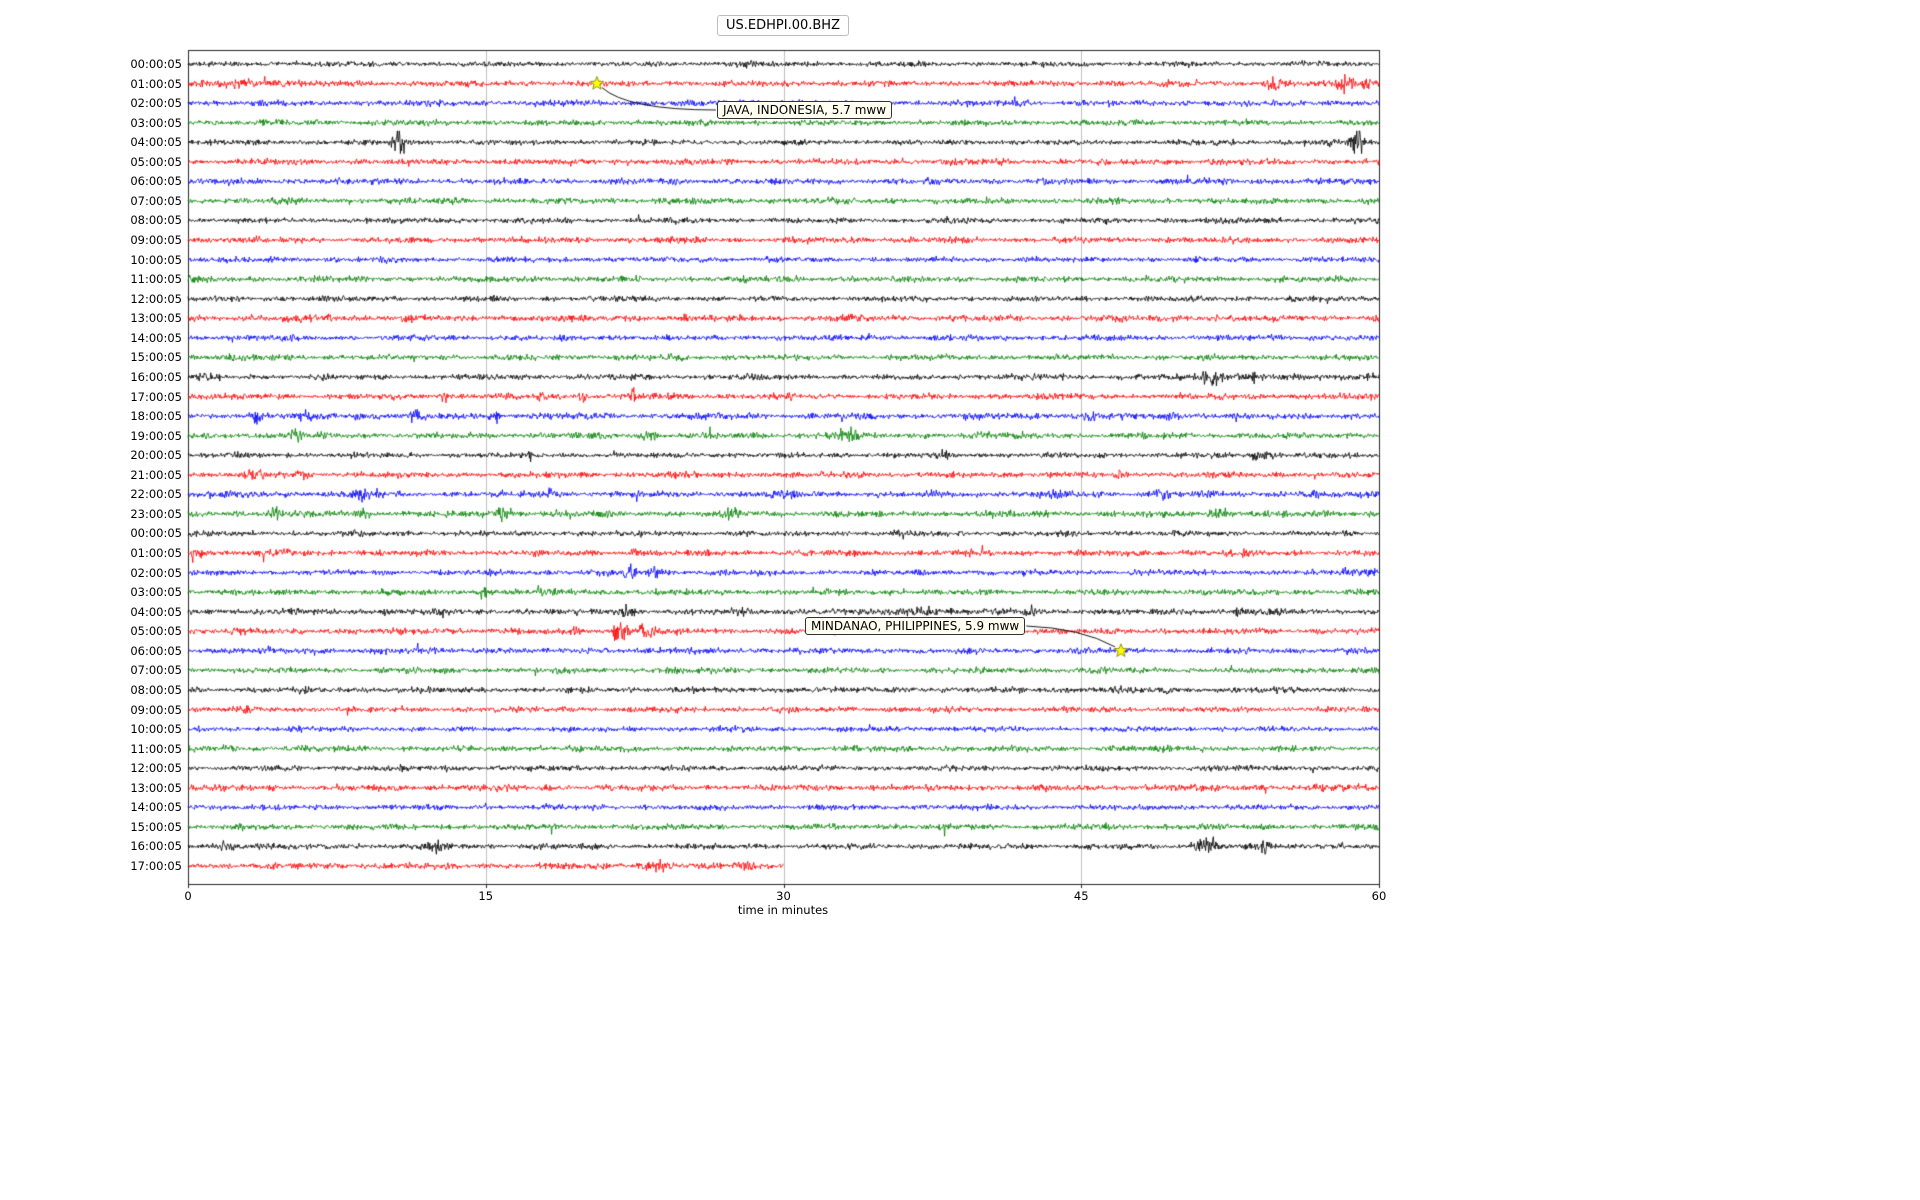 This screenshot has height=1200, width=1920. What do you see at coordinates (188, 896) in the screenshot?
I see `x-tick-label: 0` at bounding box center [188, 896].